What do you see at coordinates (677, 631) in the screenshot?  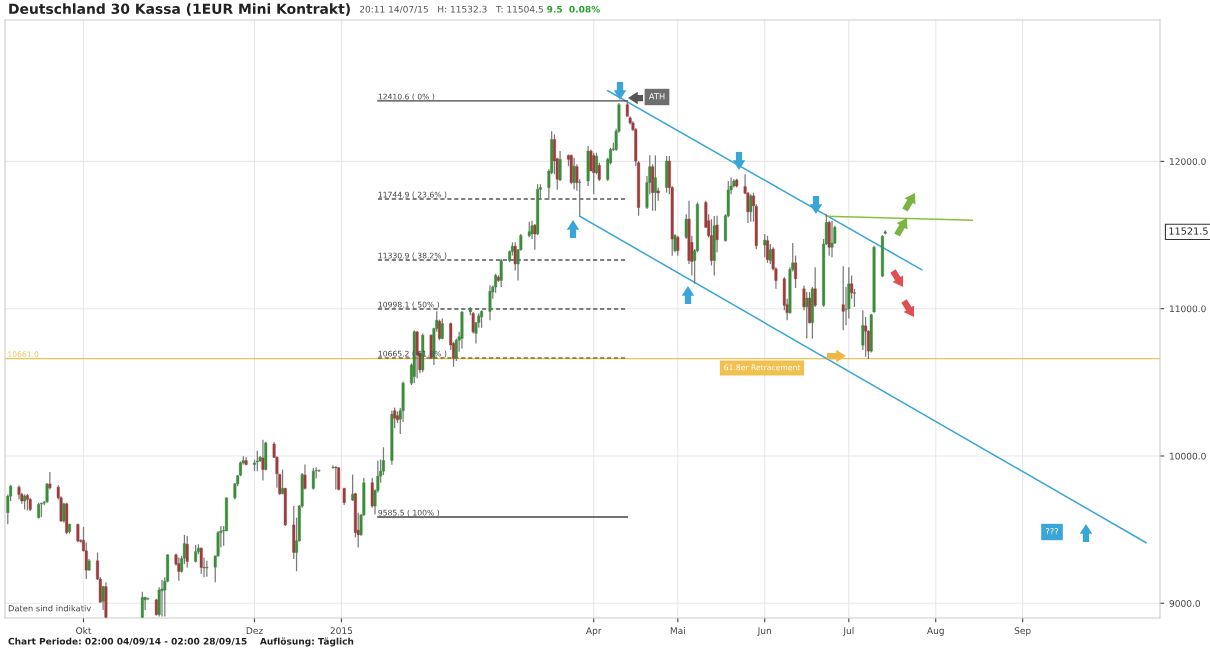 I see `x-tick-label: Mai` at bounding box center [677, 631].